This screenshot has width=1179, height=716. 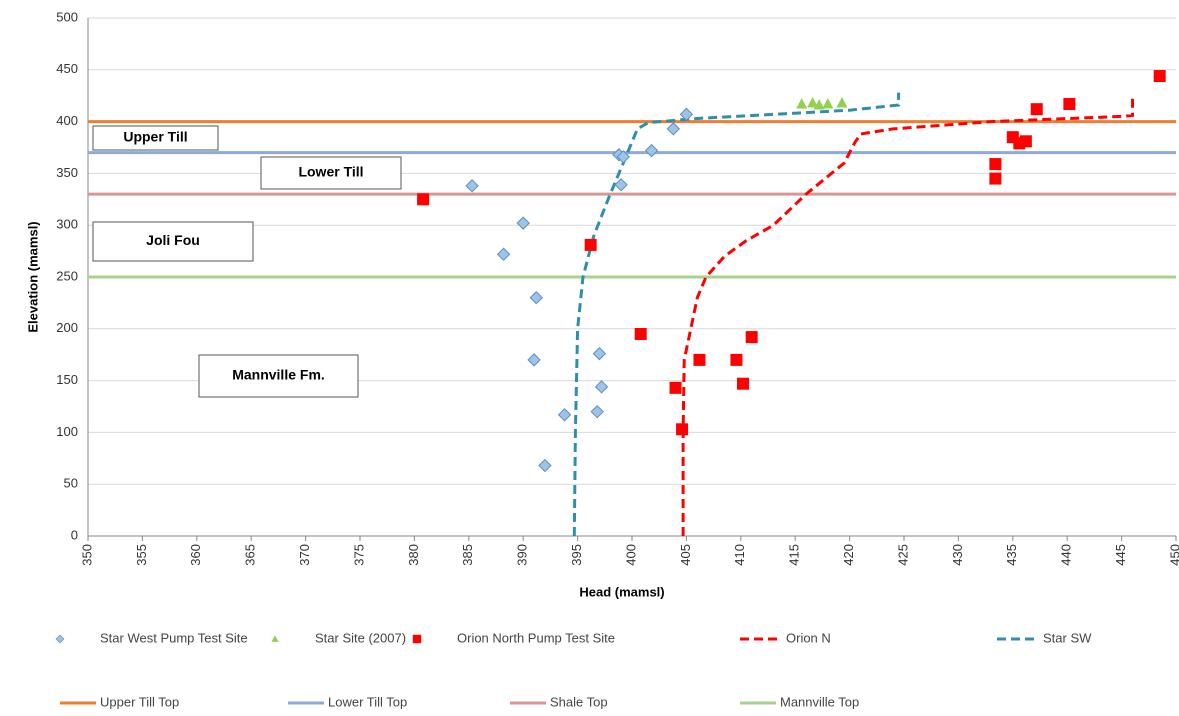 What do you see at coordinates (67, 224) in the screenshot?
I see `y-tick-label: 300` at bounding box center [67, 224].